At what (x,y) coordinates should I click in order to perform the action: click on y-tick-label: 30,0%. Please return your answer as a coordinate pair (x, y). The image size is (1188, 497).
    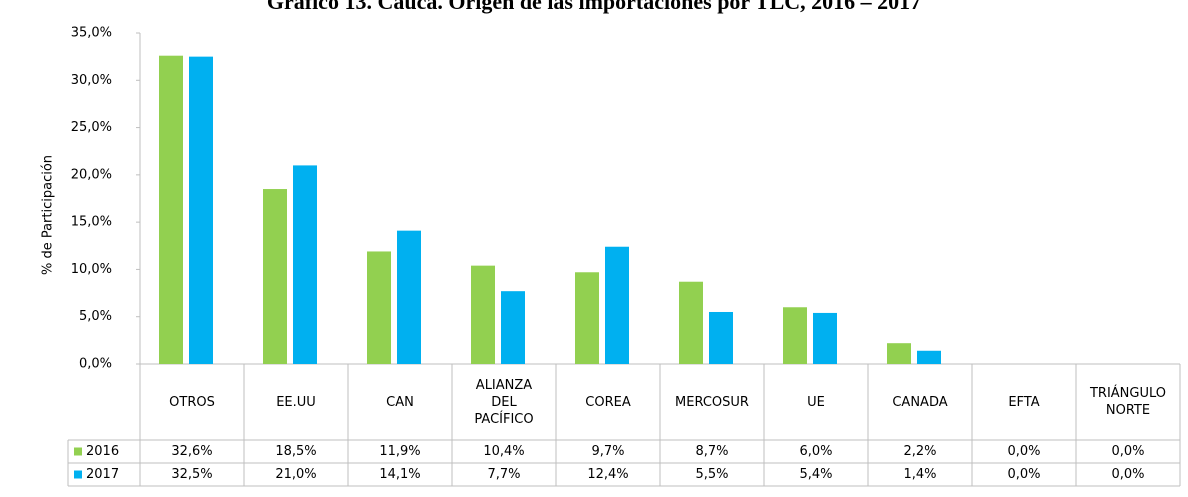
    Looking at the image, I should click on (91, 80).